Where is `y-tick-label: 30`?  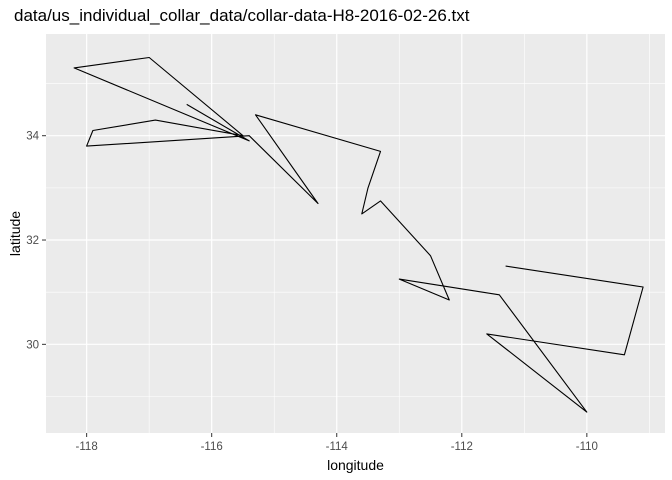
y-tick-label: 30 is located at coordinates (32, 345).